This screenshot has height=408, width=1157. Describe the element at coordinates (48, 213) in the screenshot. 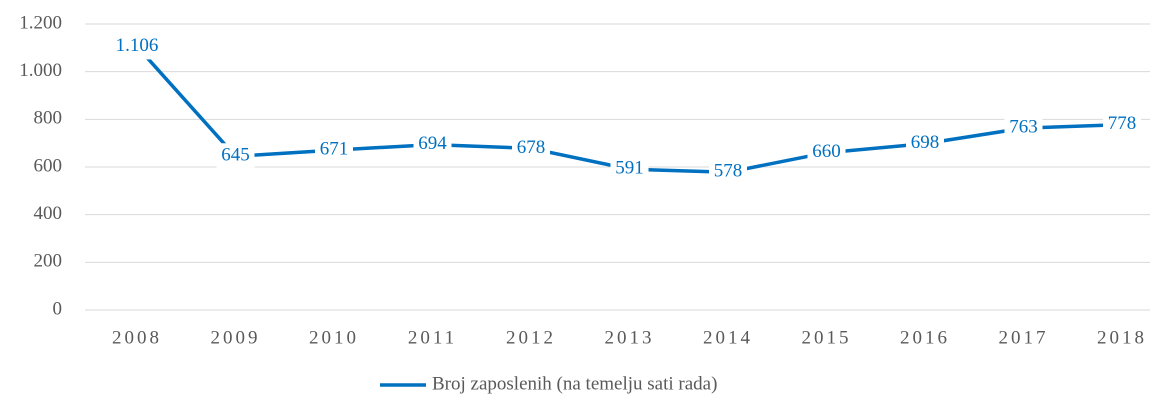

I see `y-tick-label: 400` at that location.